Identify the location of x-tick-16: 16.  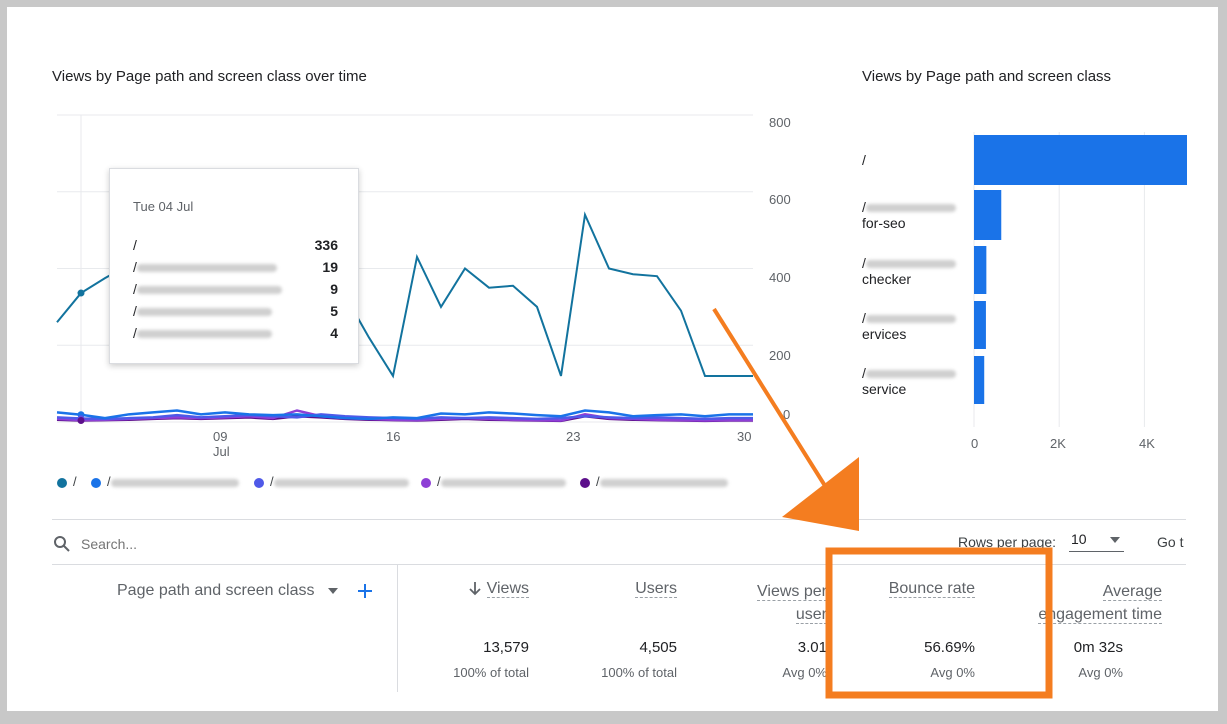
(393, 436).